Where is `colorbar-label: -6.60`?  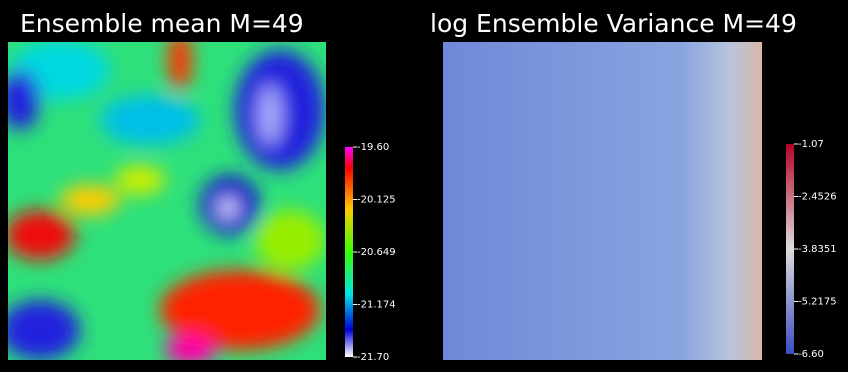
colorbar-label: -6.60 is located at coordinates (811, 354).